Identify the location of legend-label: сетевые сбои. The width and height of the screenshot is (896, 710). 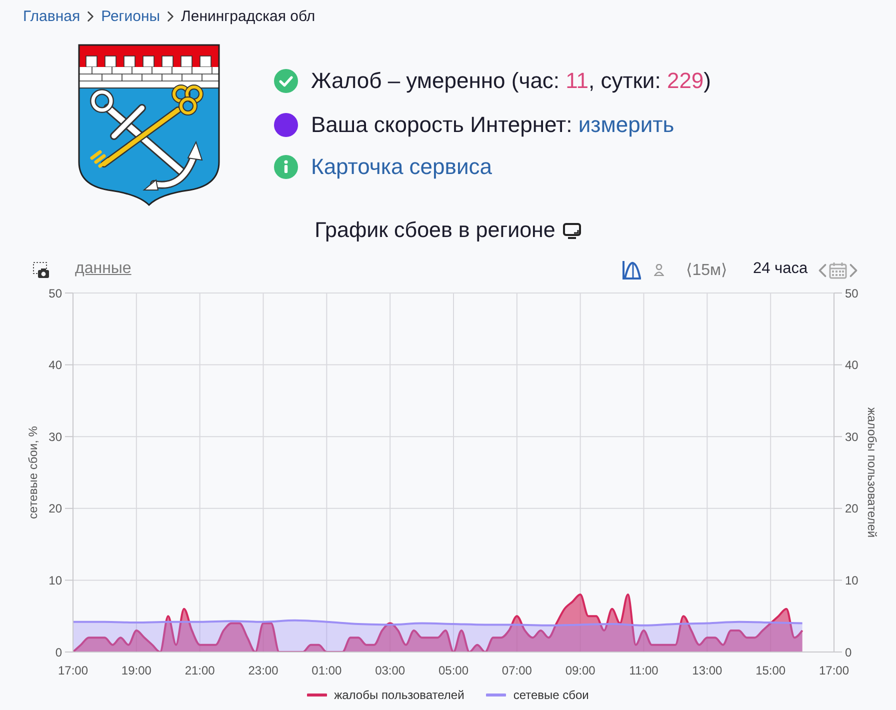
(551, 695).